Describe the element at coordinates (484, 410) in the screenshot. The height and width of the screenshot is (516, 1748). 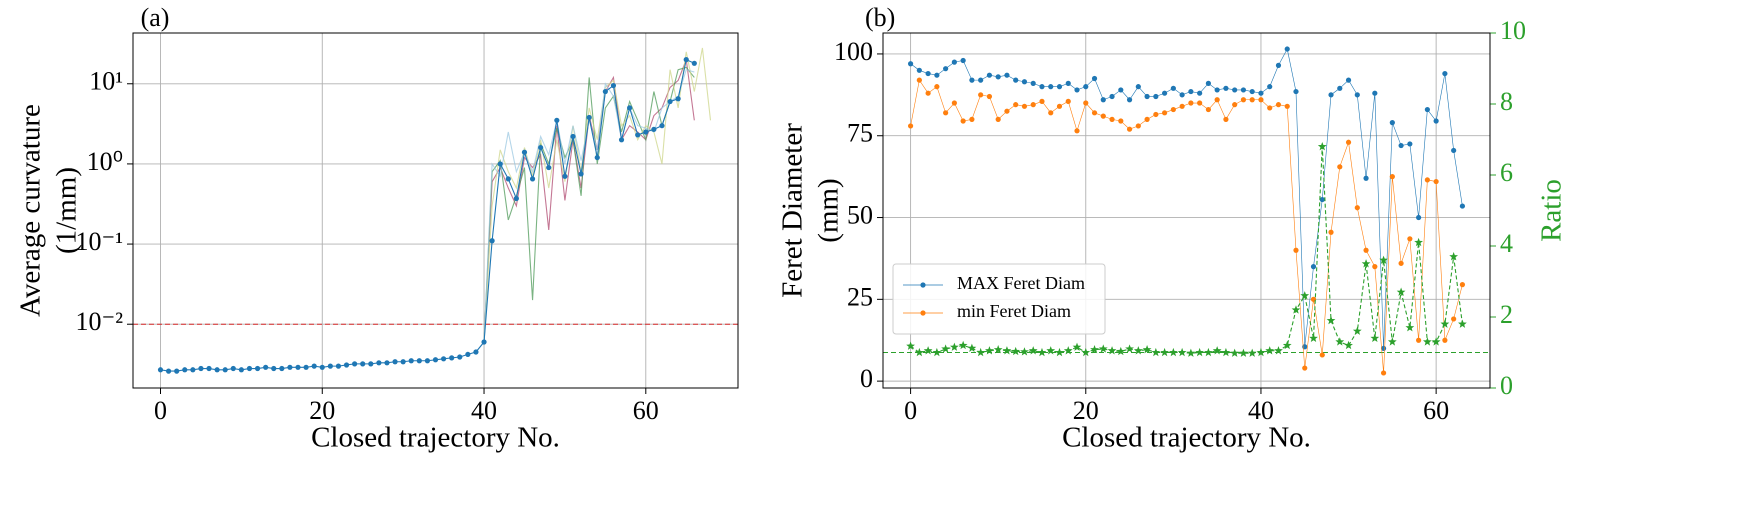
I see `x-tick-label: 40` at that location.